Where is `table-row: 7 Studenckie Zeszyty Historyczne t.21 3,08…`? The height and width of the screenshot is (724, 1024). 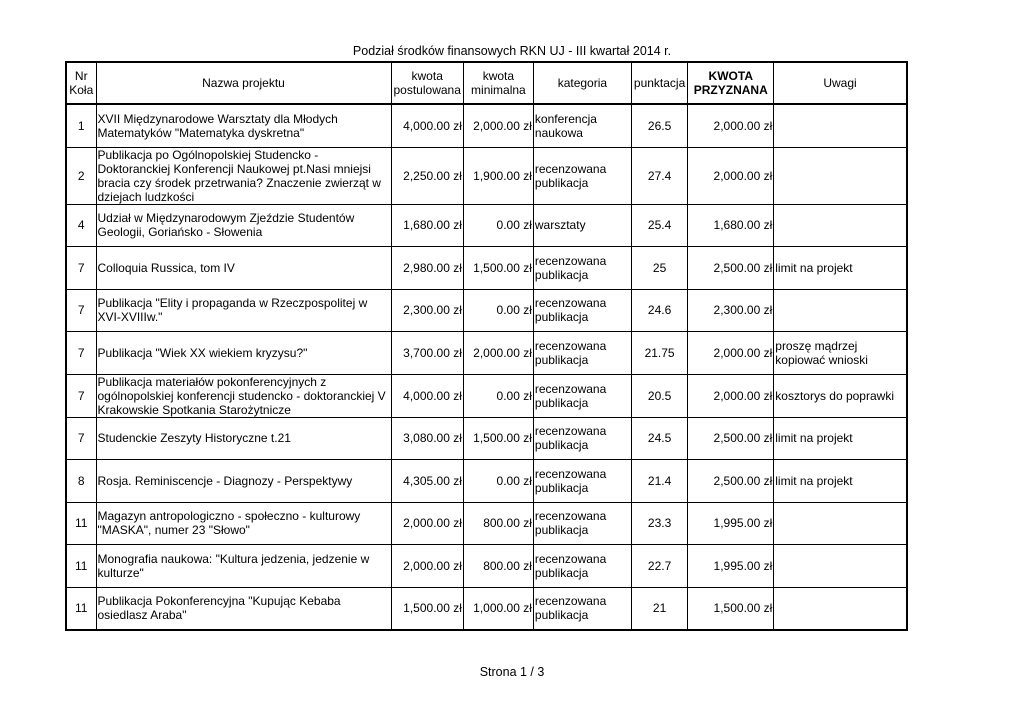
table-row: 7 Studenckie Zeszyty Historyczne t.21 3,08… is located at coordinates (486, 438).